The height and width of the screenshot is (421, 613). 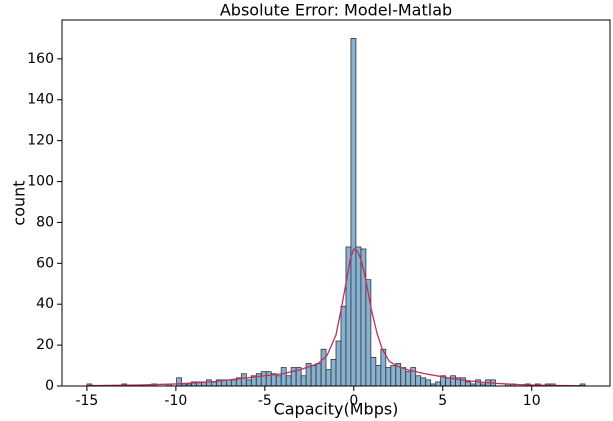 I want to click on y-tick-label: 20, so click(x=45, y=345).